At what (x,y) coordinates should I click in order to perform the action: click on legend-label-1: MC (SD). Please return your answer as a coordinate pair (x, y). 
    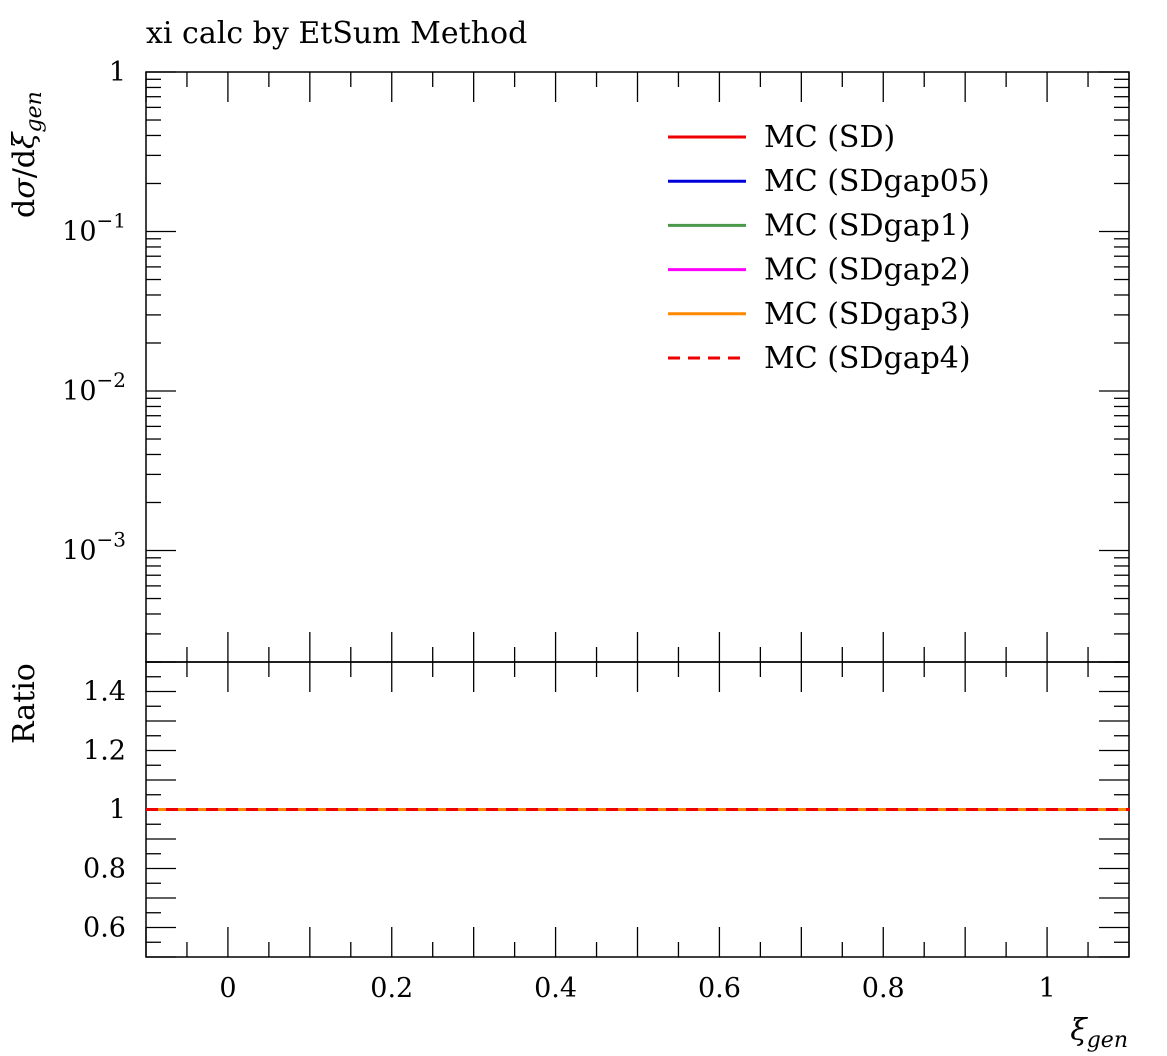
    Looking at the image, I should click on (829, 137).